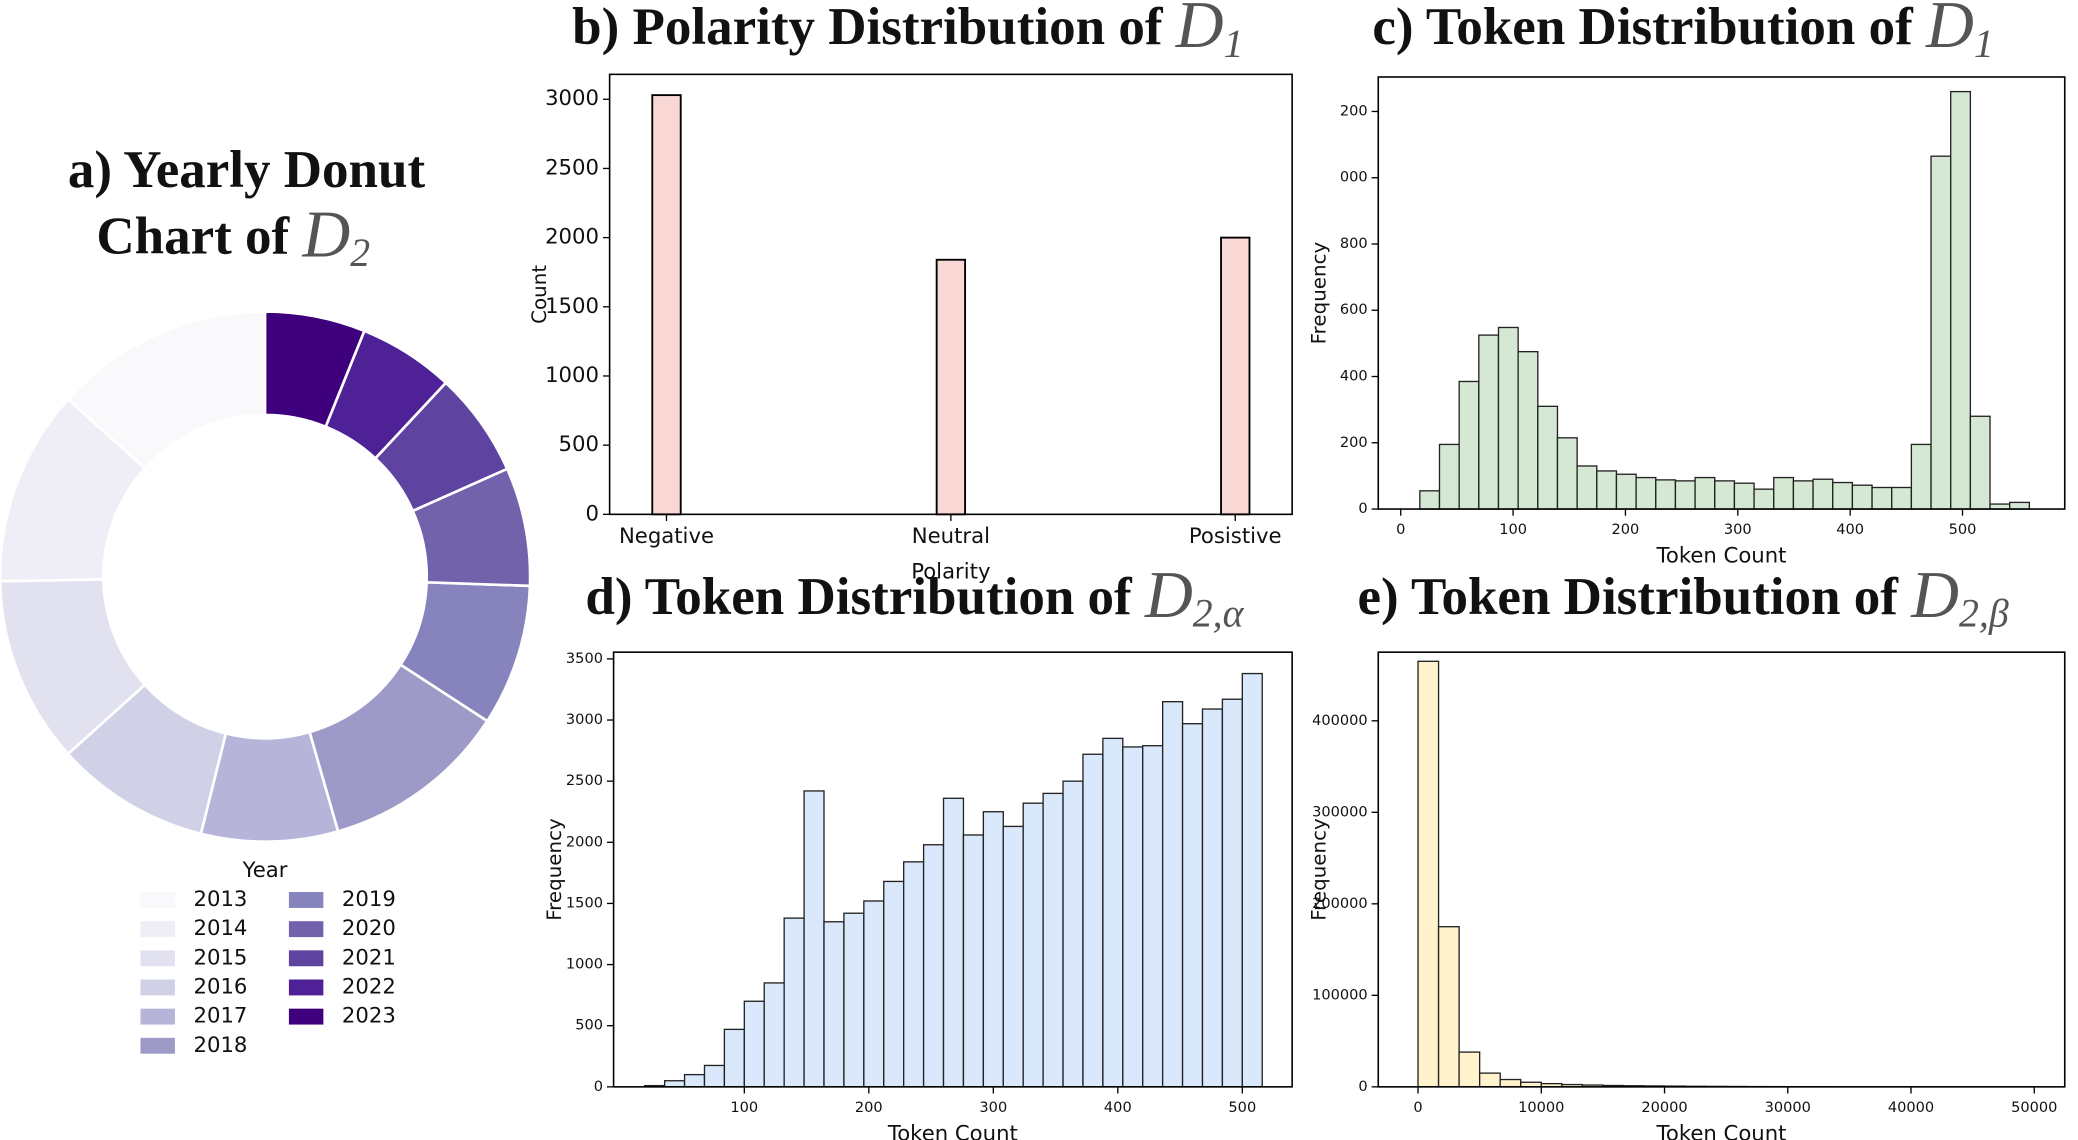 Image resolution: width=2078 pixels, height=1140 pixels. I want to click on x-tick-label: 40000, so click(1911, 1107).